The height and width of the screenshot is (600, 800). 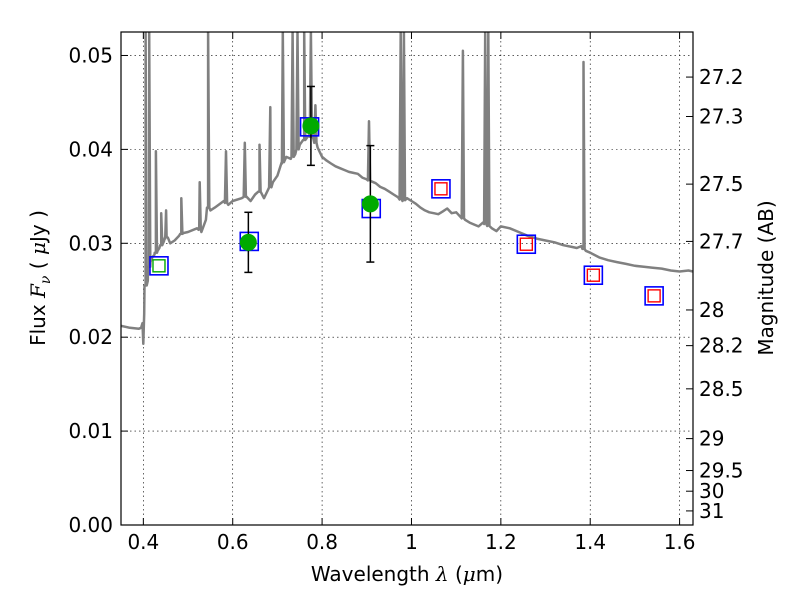 I want to click on right-tick-label: 30, so click(x=711, y=491).